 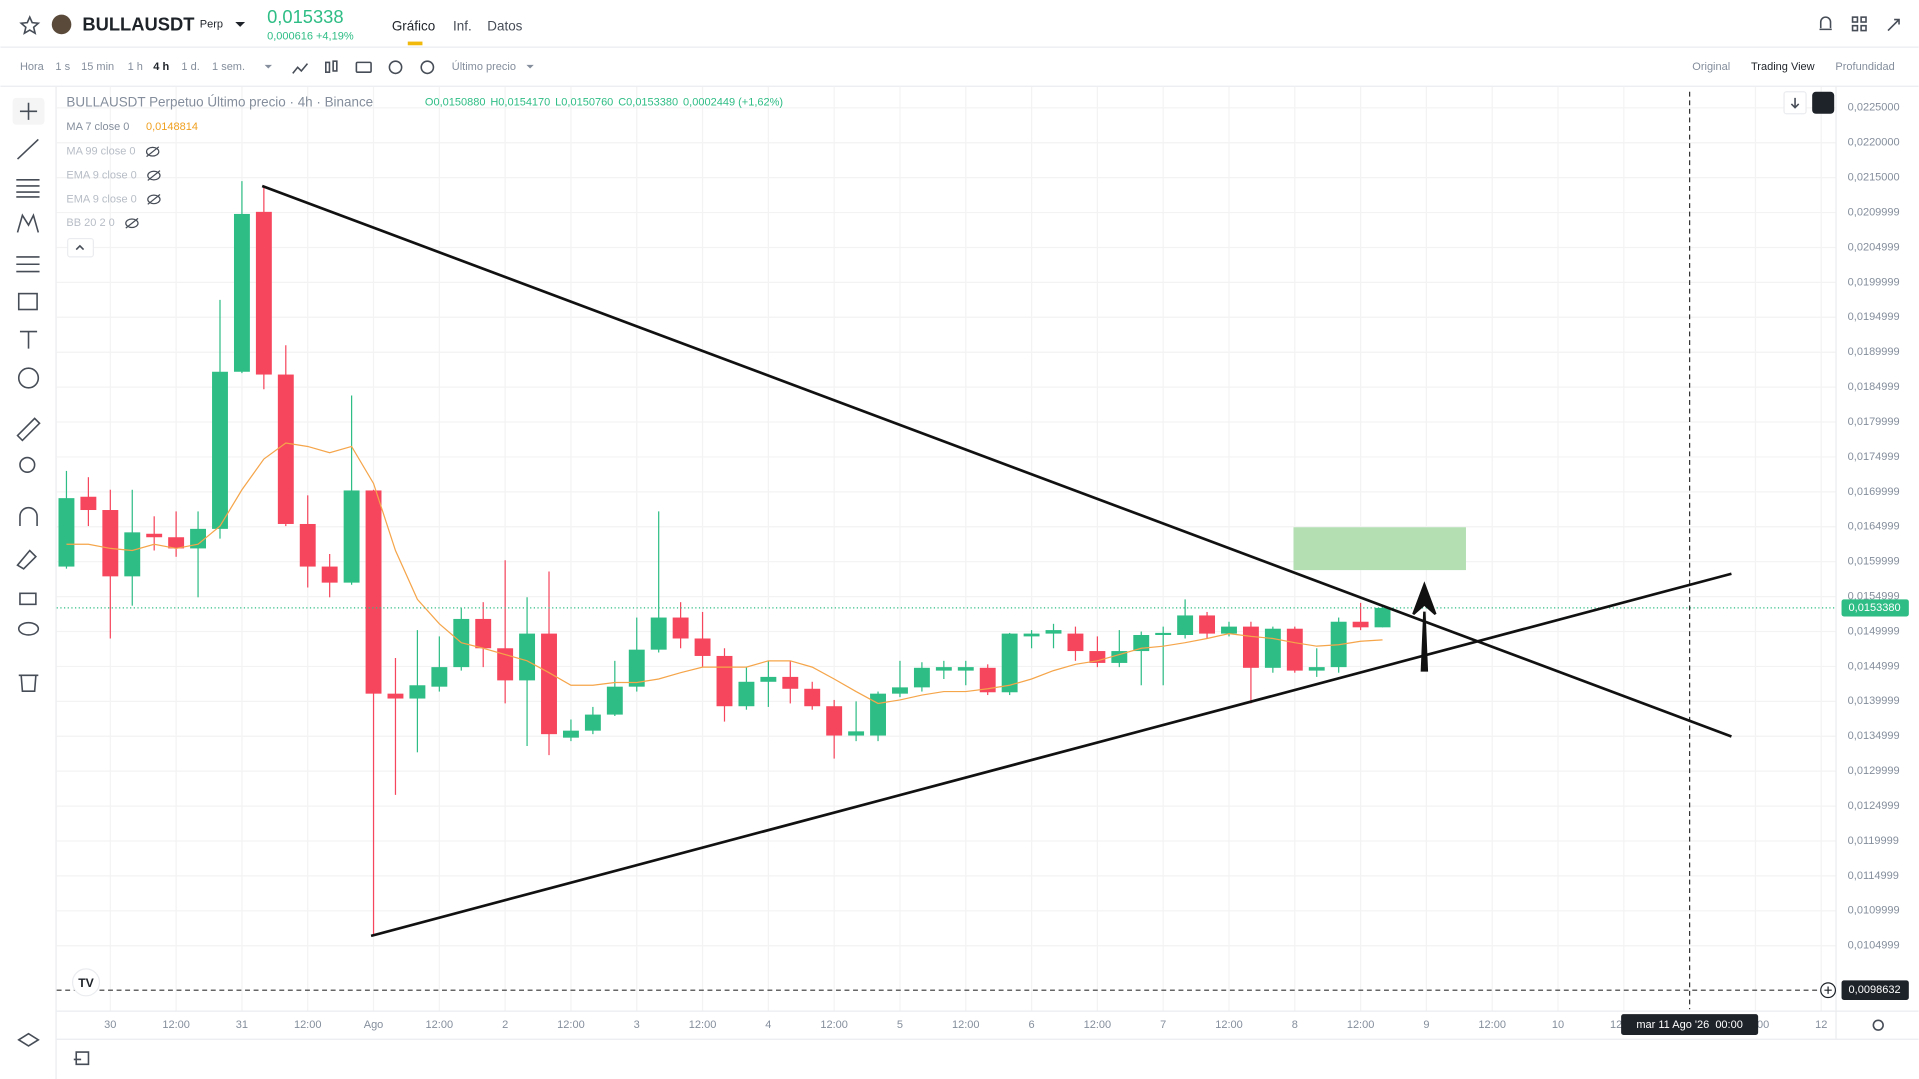 I want to click on y-tick-label: 0,0129999, so click(x=1874, y=771).